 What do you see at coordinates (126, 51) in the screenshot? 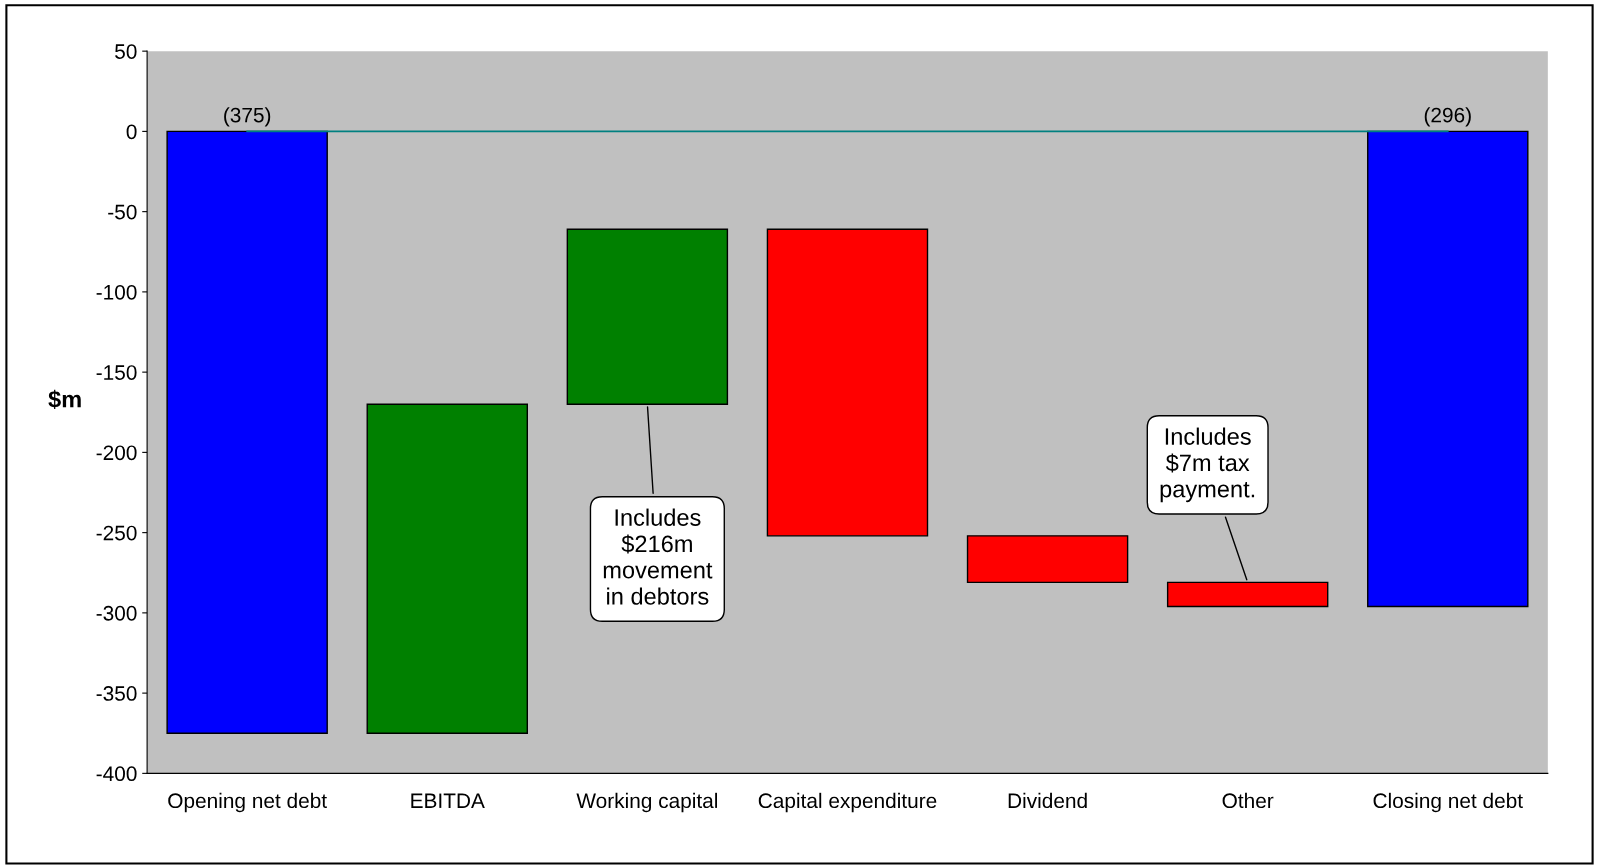
I see `y-tick-label: 50` at bounding box center [126, 51].